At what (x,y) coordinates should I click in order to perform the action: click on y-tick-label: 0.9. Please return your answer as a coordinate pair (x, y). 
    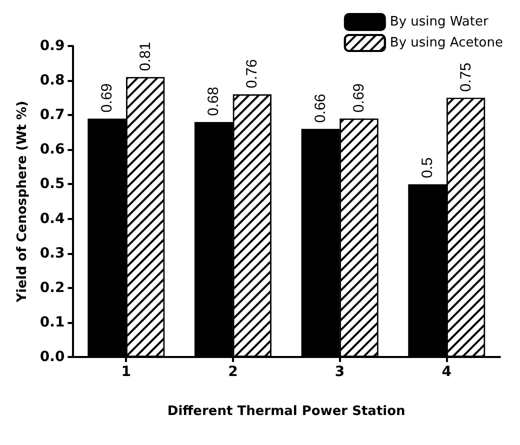
    Looking at the image, I should click on (52, 46).